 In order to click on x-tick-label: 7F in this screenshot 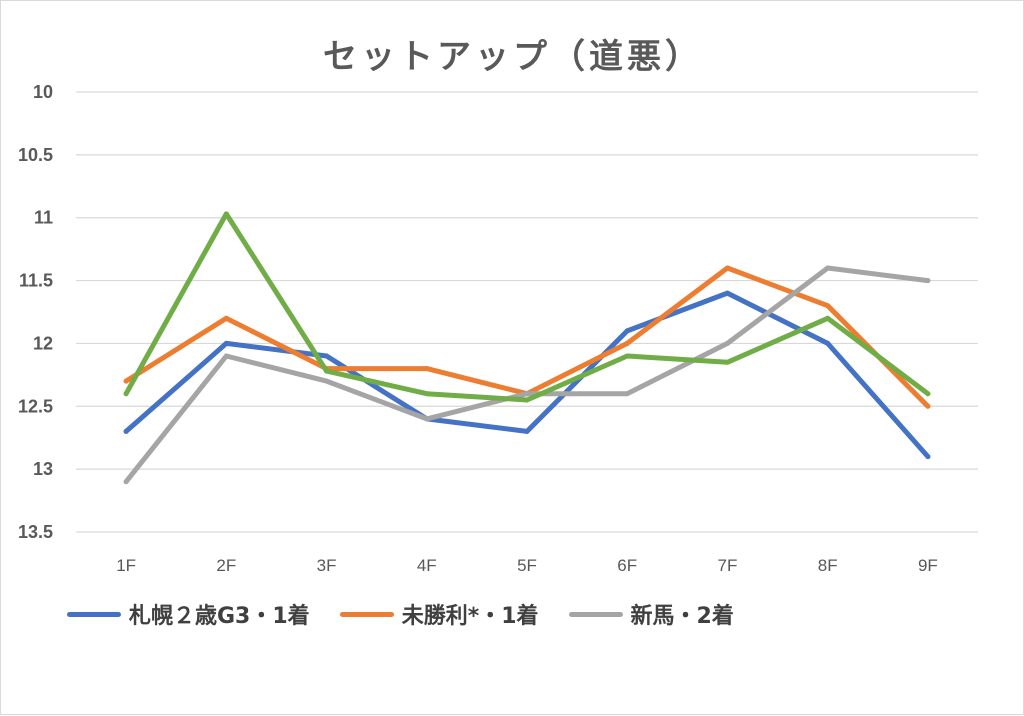, I will do `click(728, 565)`.